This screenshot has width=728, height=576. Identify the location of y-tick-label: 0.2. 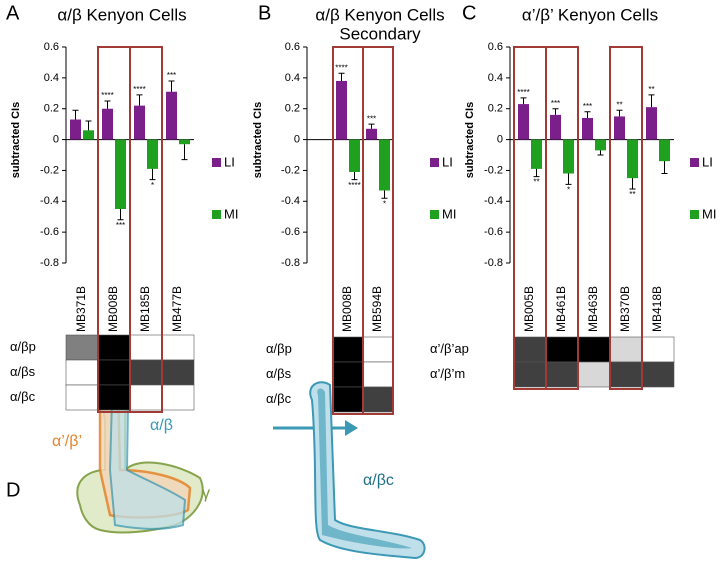
(292, 109).